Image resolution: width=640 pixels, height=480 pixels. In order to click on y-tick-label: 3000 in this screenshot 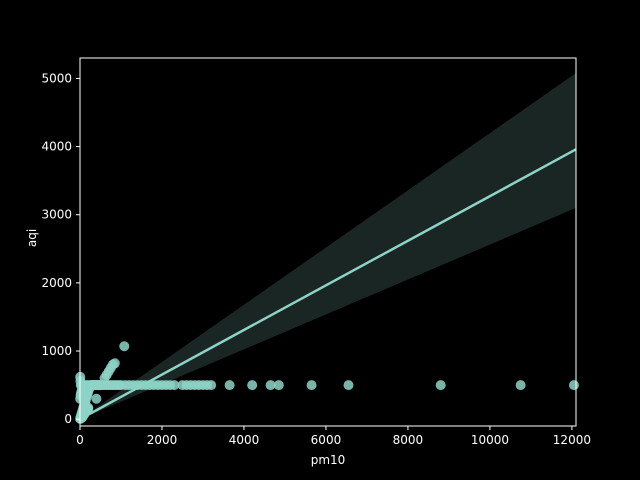, I will do `click(56, 215)`.